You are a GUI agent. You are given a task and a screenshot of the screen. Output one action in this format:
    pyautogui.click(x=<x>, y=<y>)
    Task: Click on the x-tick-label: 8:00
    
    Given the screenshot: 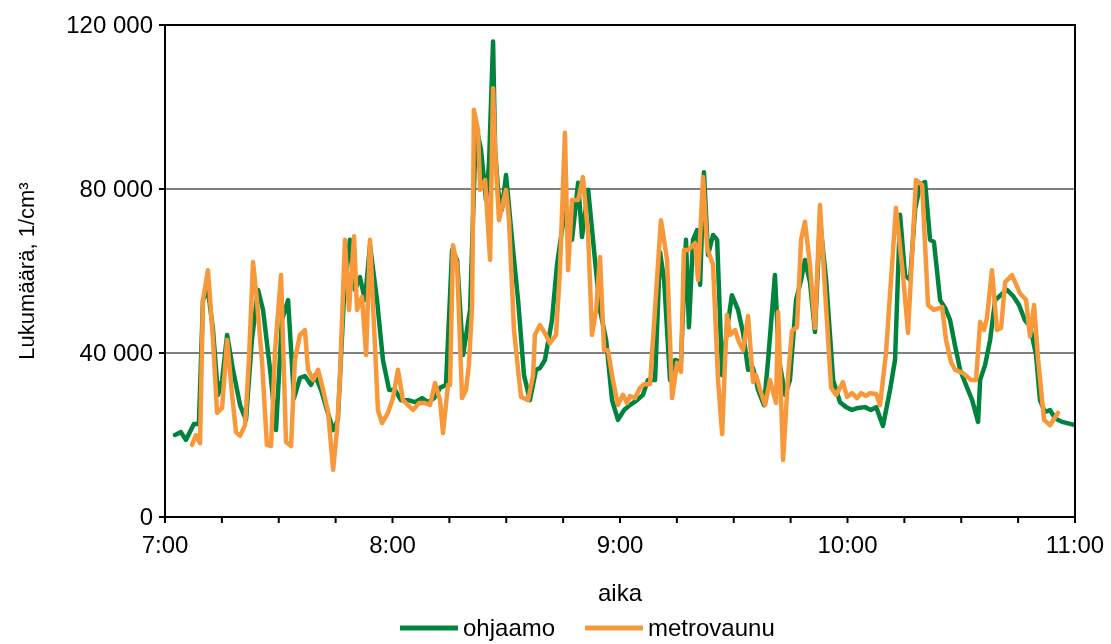 What is the action you would take?
    pyautogui.click(x=392, y=544)
    